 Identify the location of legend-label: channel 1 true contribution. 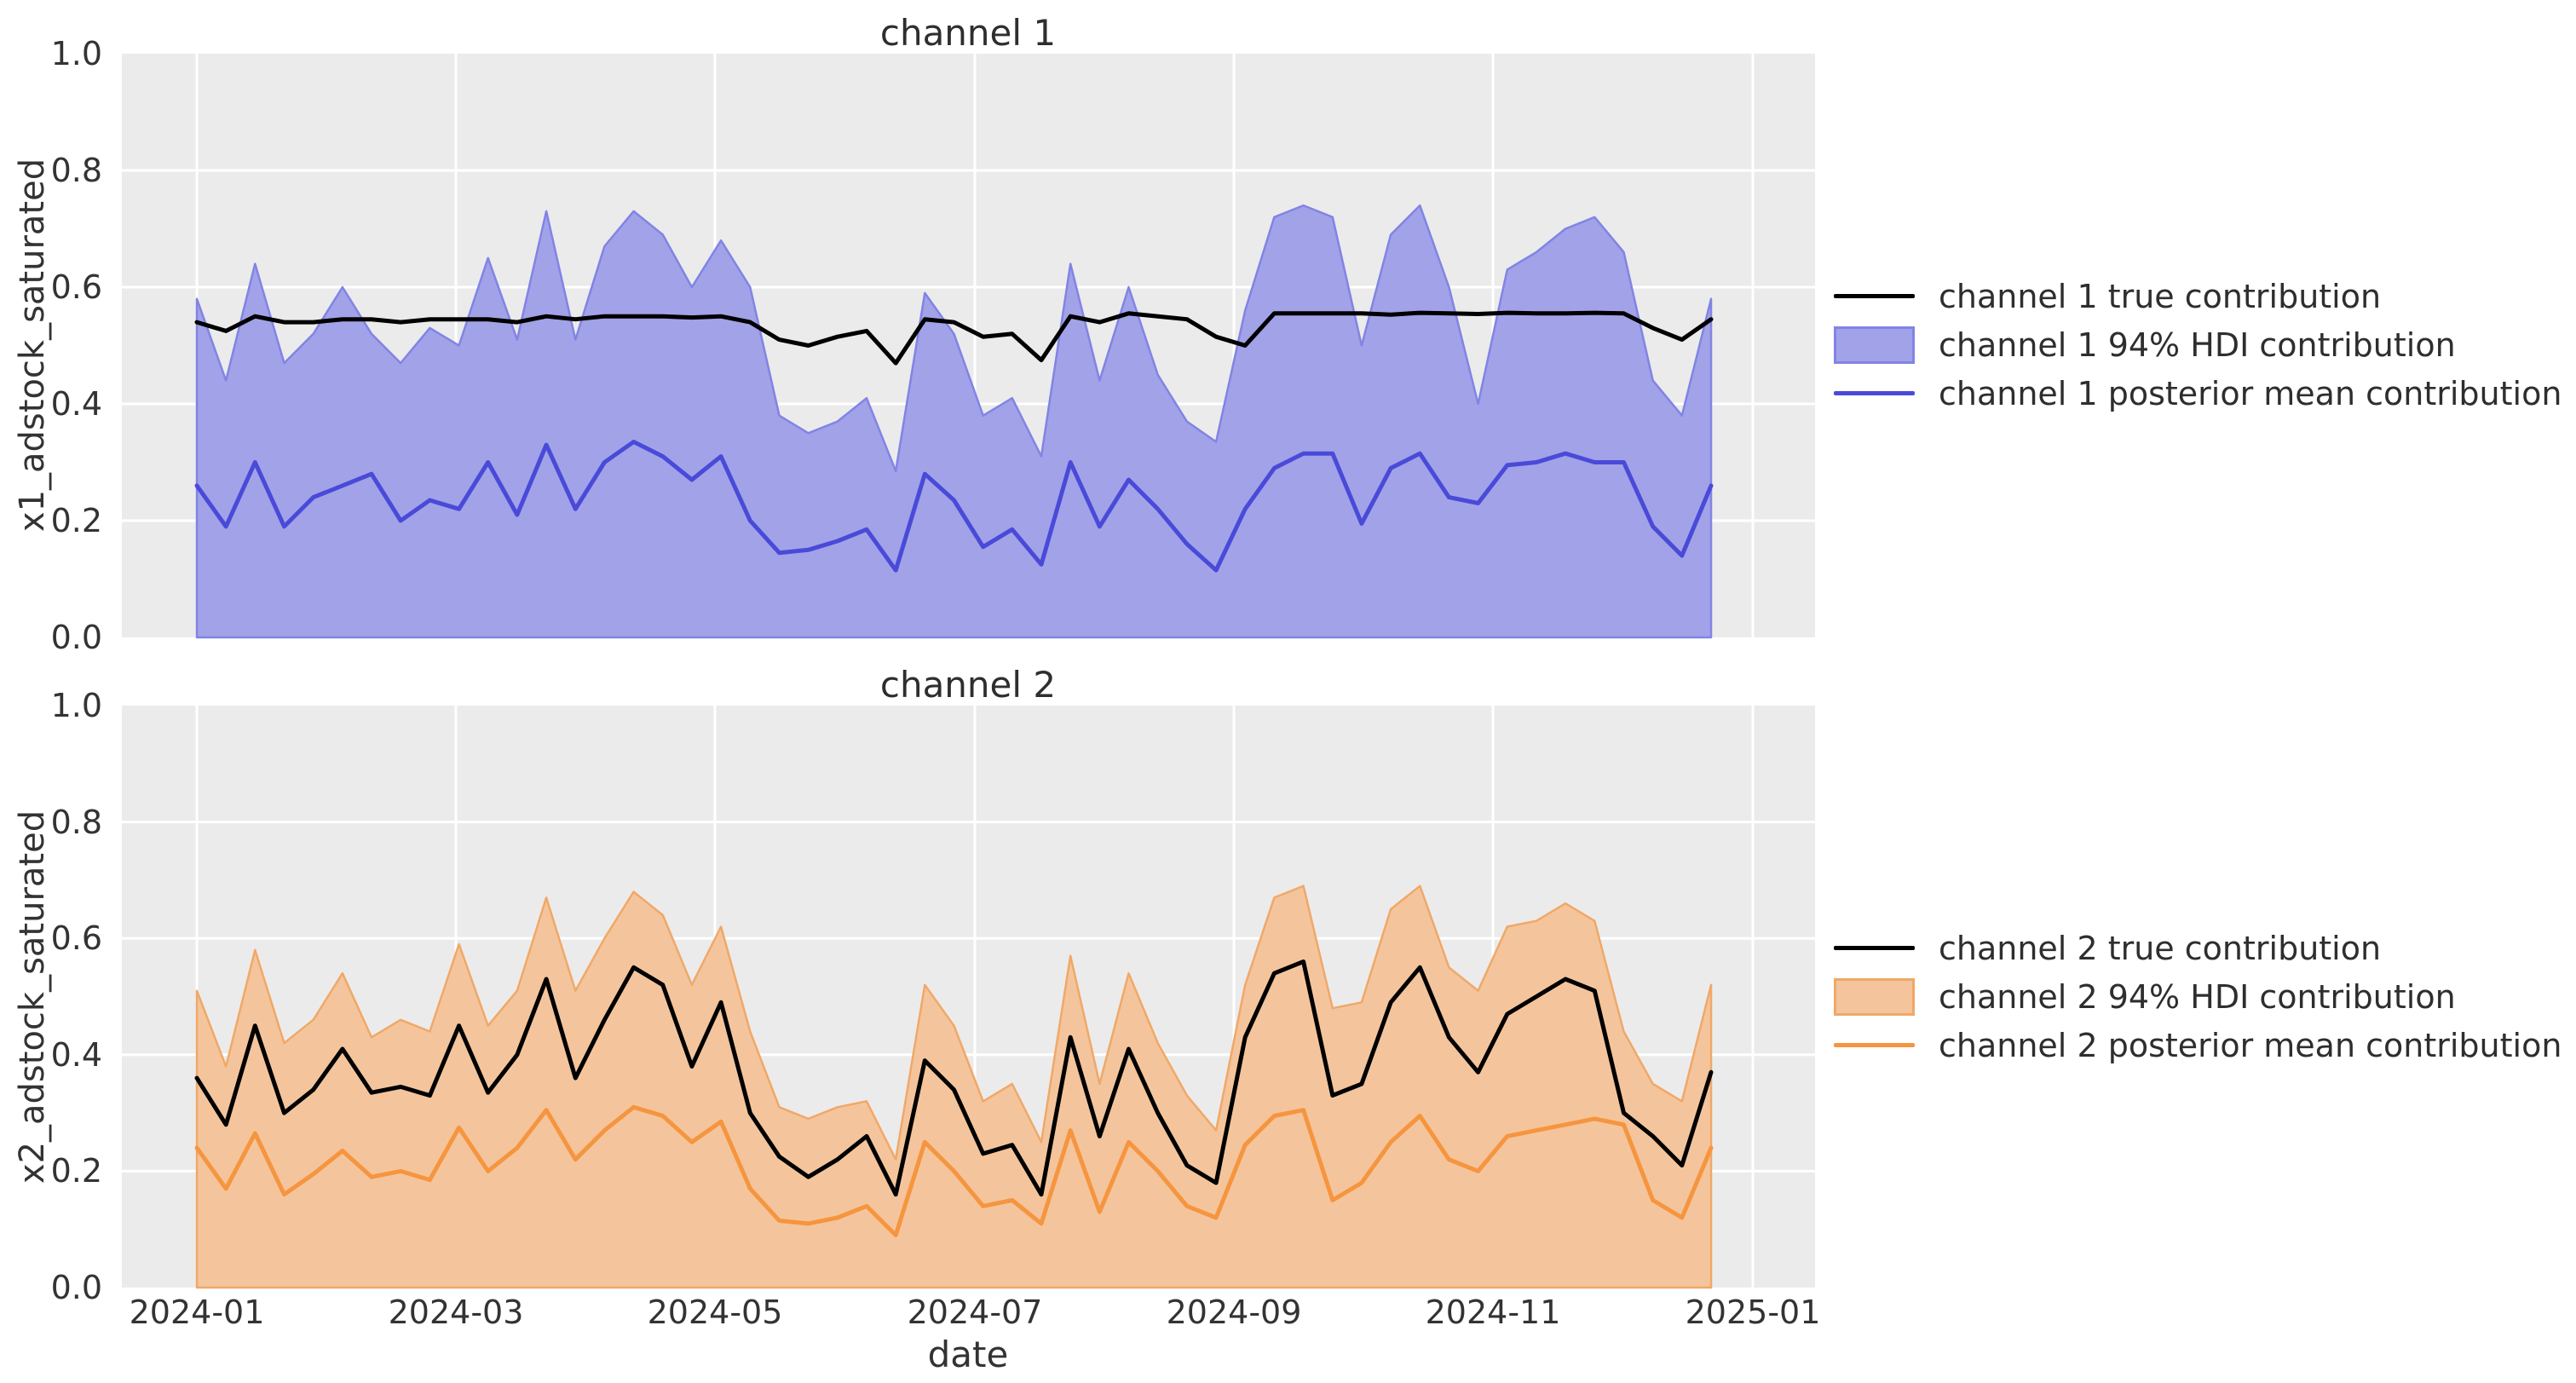
(2160, 296).